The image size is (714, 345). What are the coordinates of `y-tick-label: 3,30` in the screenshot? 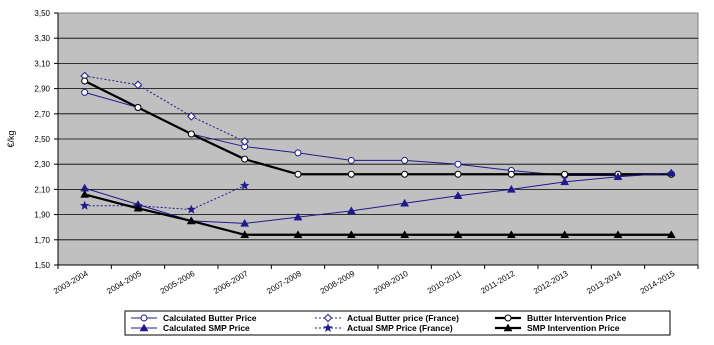 It's located at (42, 38).